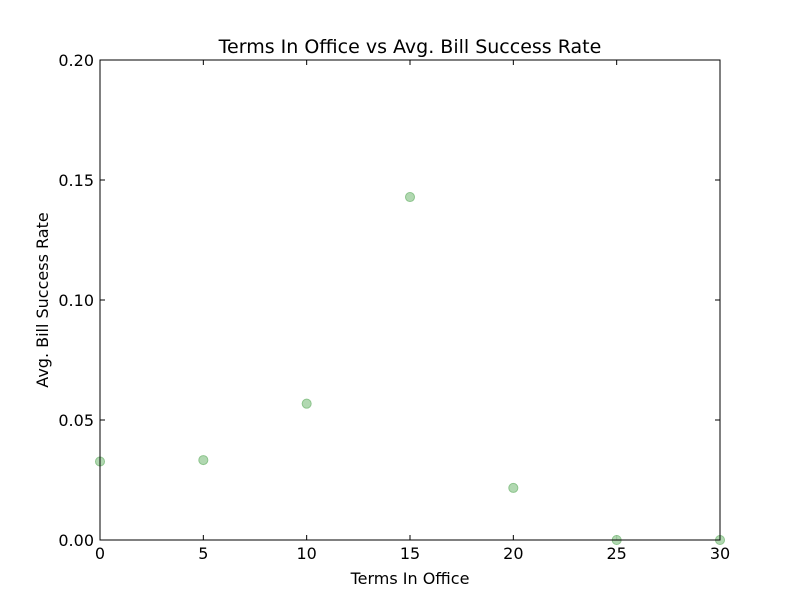  Describe the element at coordinates (410, 553) in the screenshot. I see `x-tick-label: 15` at that location.